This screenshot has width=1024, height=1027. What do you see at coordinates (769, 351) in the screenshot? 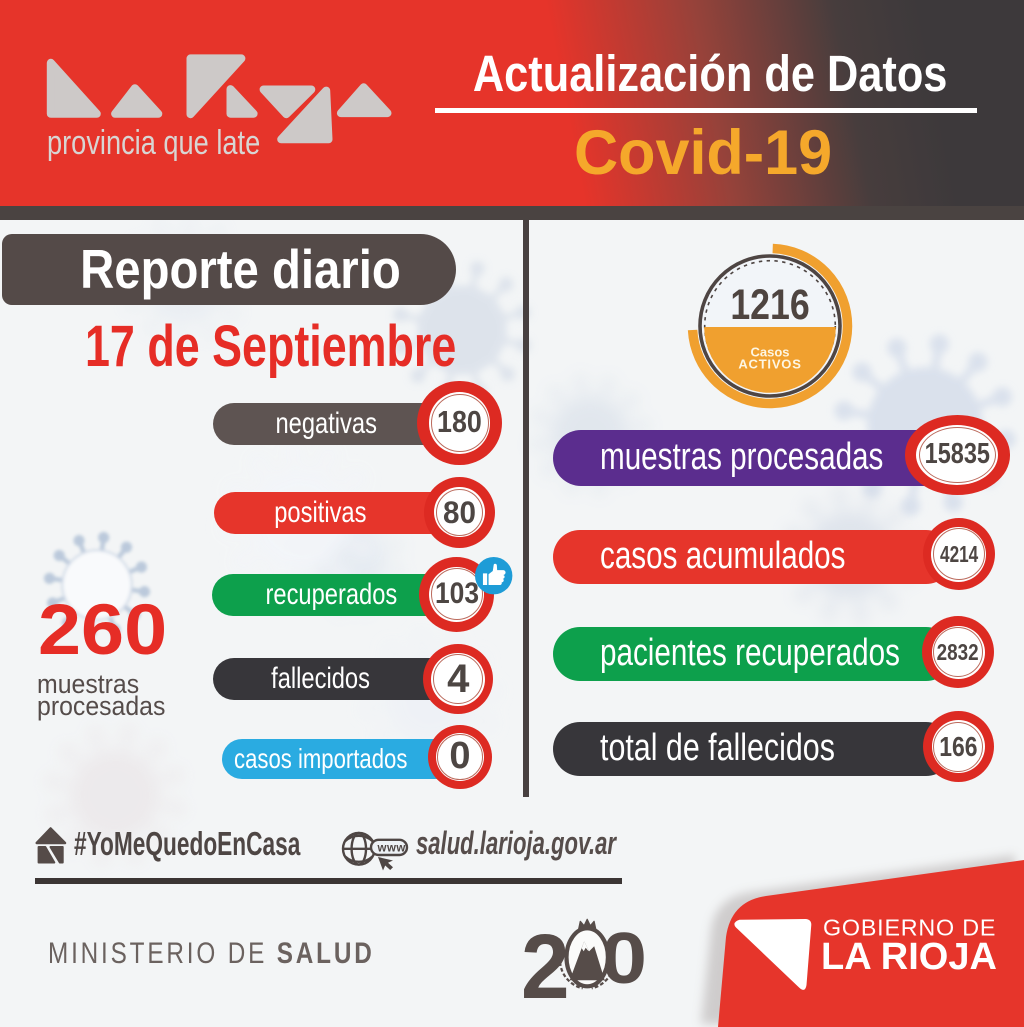
I see `svg-text: Casos` at bounding box center [769, 351].